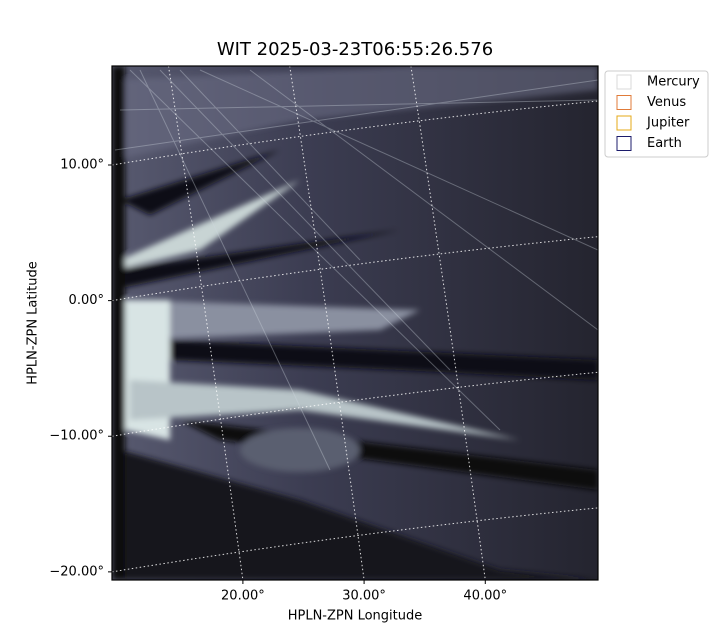 This screenshot has width=720, height=644. Describe the element at coordinates (673, 82) in the screenshot. I see `legend-label: Mercury` at that location.